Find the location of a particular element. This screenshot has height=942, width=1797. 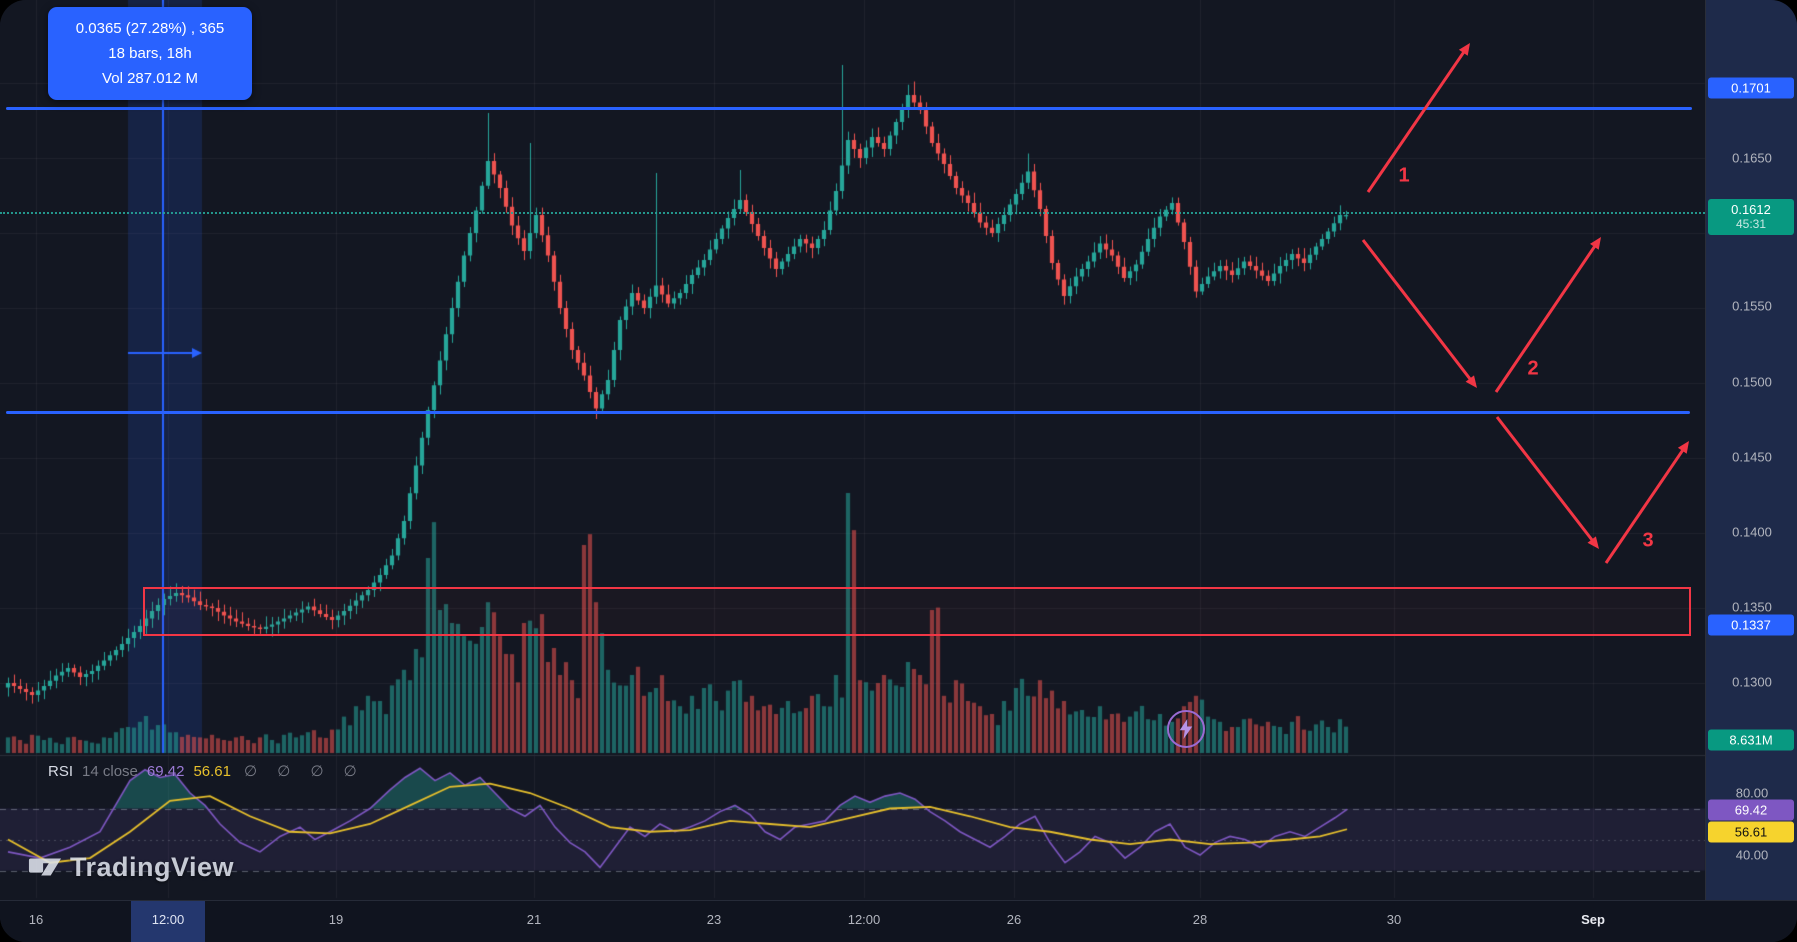

rsi-indicator-header: RSI 14 close 69.42 56.61 ∅ ∅ ∅ ∅ is located at coordinates (206, 771).